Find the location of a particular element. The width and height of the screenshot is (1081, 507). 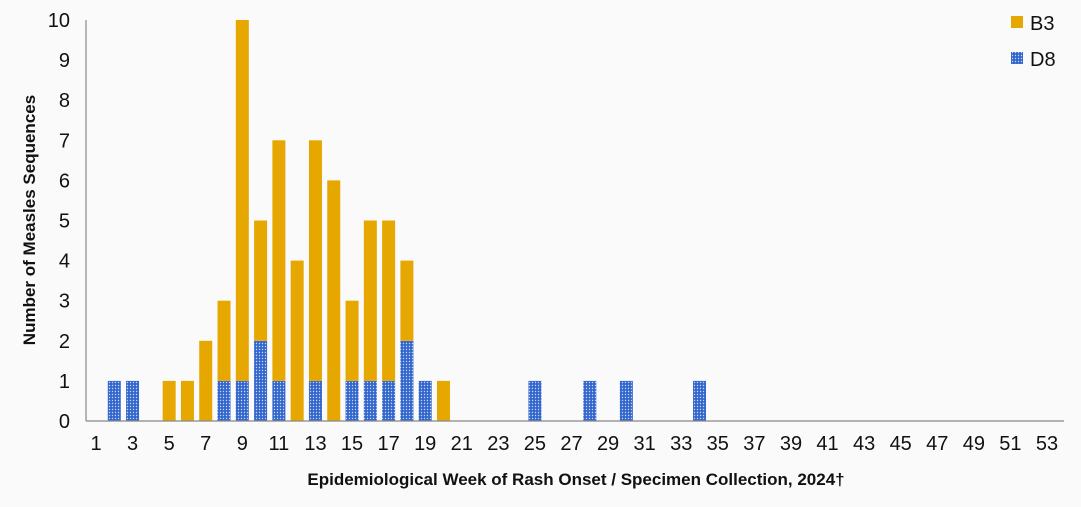

y-tick-label: 8 is located at coordinates (64, 101).